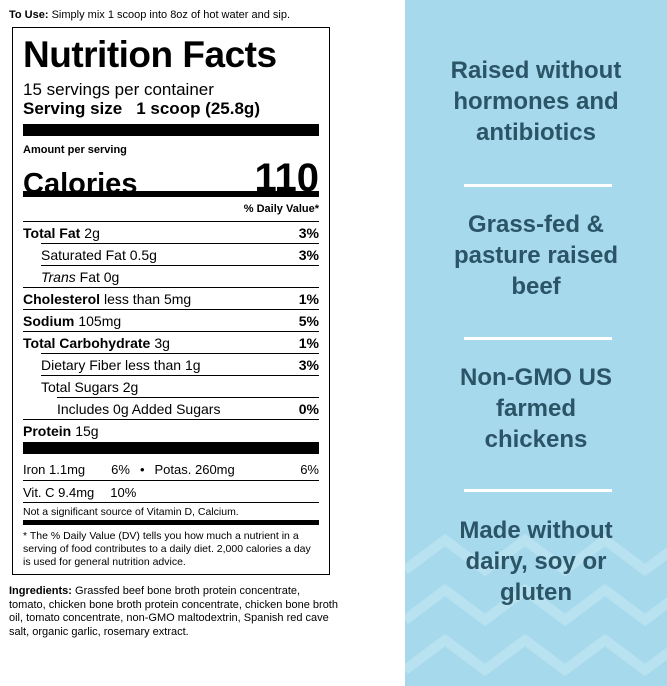  Describe the element at coordinates (536, 592) in the screenshot. I see `claim-line: gluten` at that location.